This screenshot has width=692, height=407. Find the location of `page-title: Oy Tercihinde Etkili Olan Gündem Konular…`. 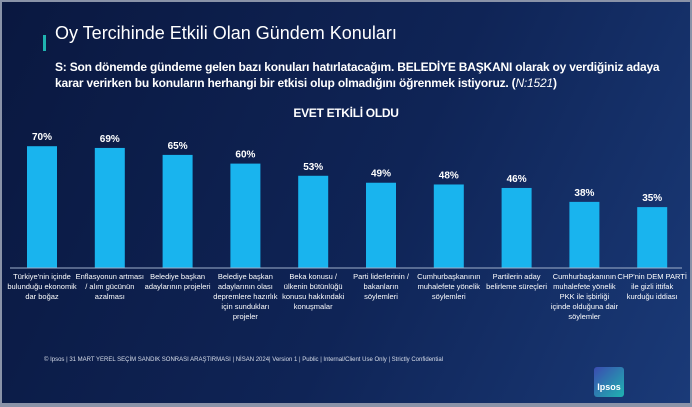

page-title: Oy Tercihinde Etkili Olan Gündem Konular… is located at coordinates (226, 33).